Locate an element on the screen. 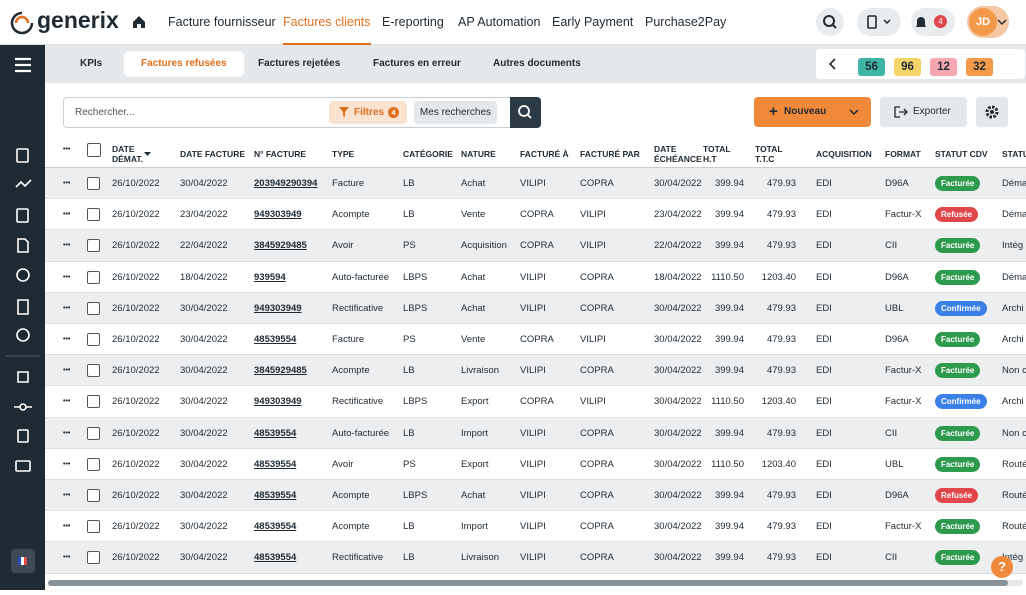 Image resolution: width=1026 pixels, height=595 pixels. counter: 12 is located at coordinates (943, 67).